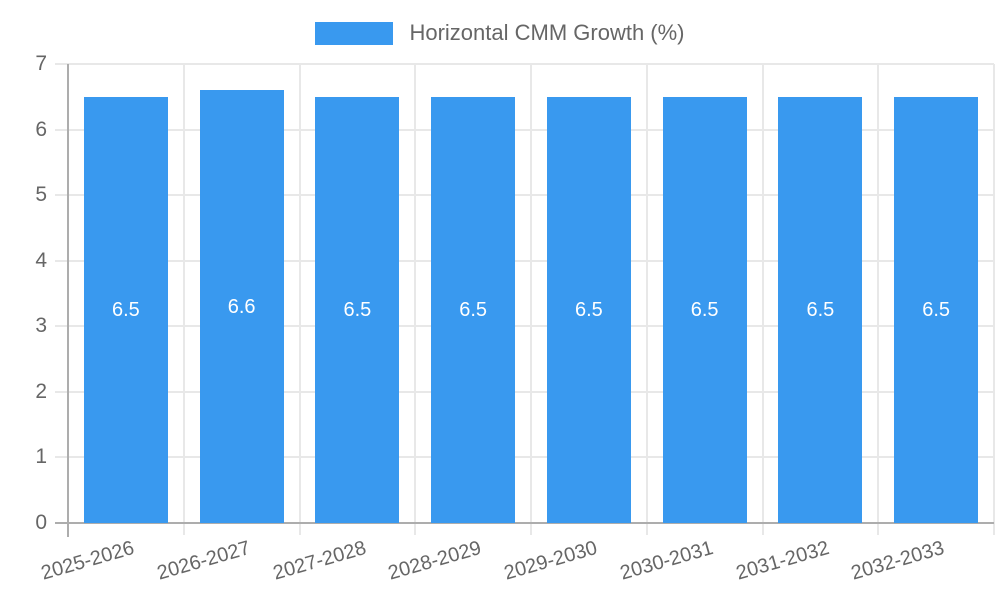  I want to click on x-tick-label: 2032-2033, so click(898, 561).